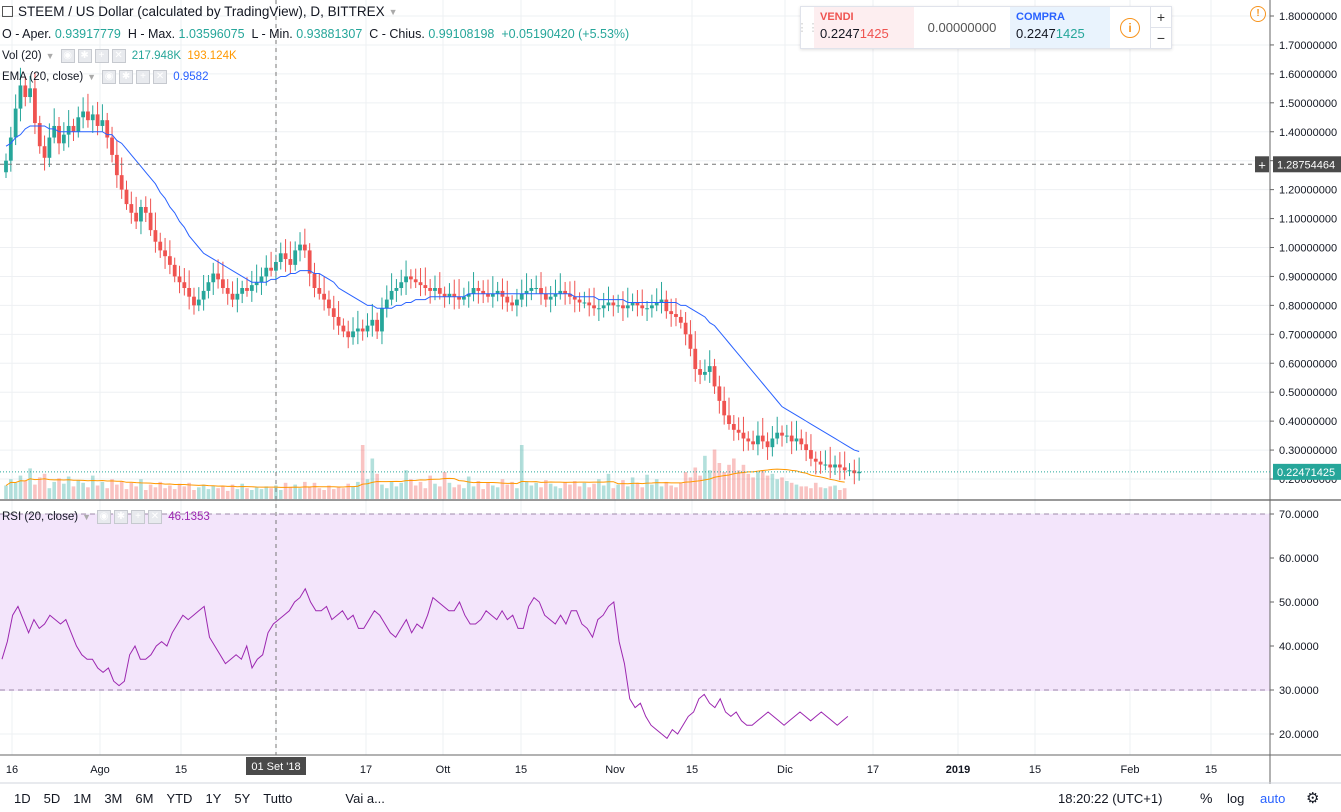 The width and height of the screenshot is (1341, 812). What do you see at coordinates (144, 798) in the screenshot?
I see `timeframe-6m: 6M` at bounding box center [144, 798].